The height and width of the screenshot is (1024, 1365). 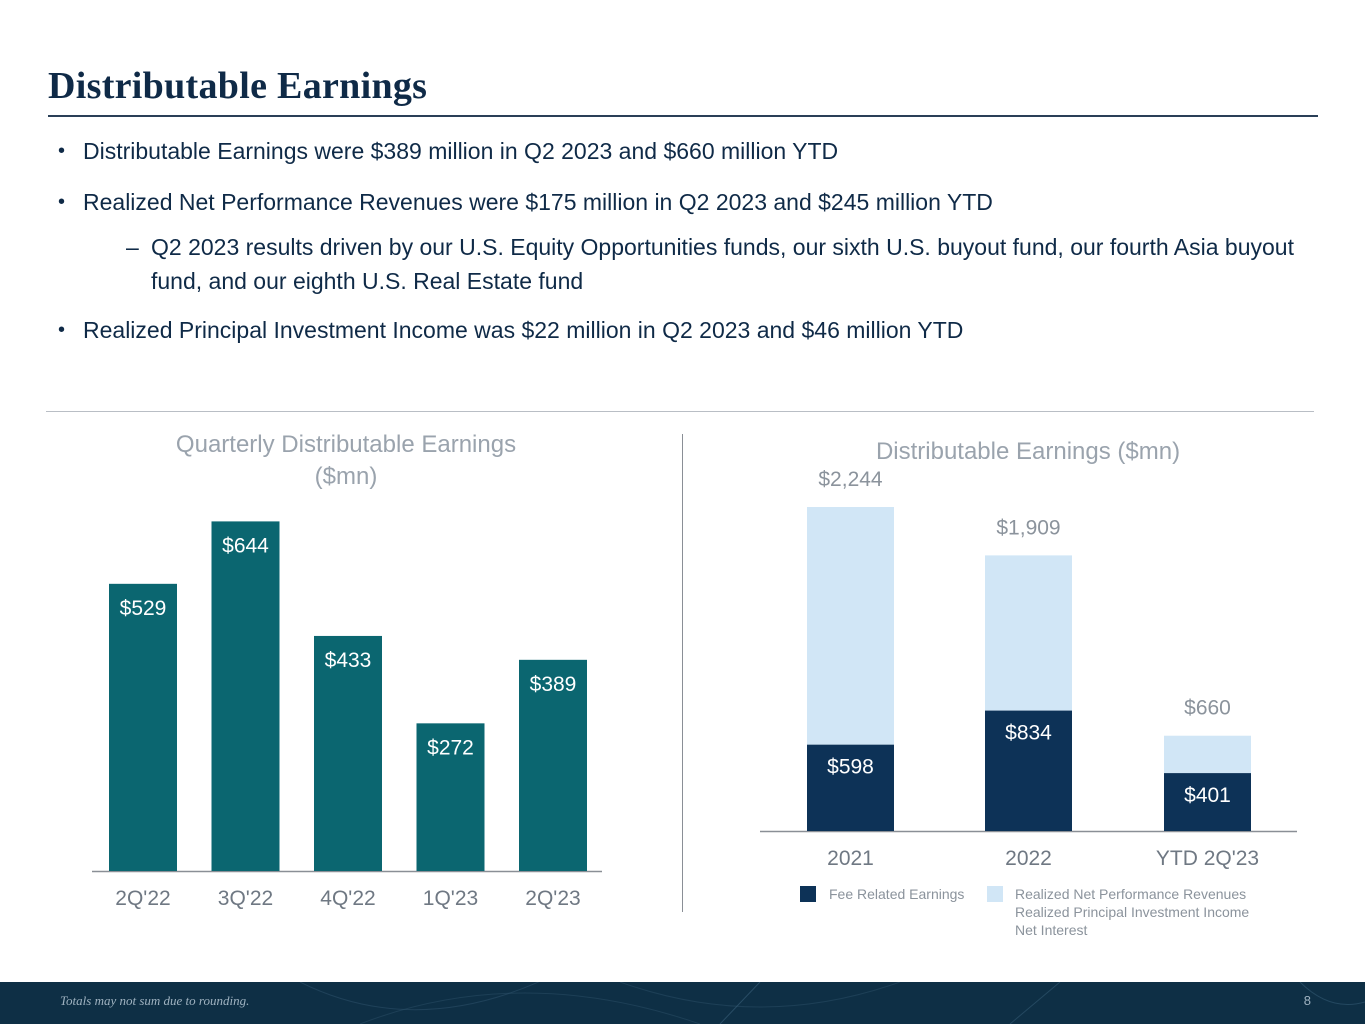 I want to click on x-tick-label: 3Q'22, so click(x=245, y=898).